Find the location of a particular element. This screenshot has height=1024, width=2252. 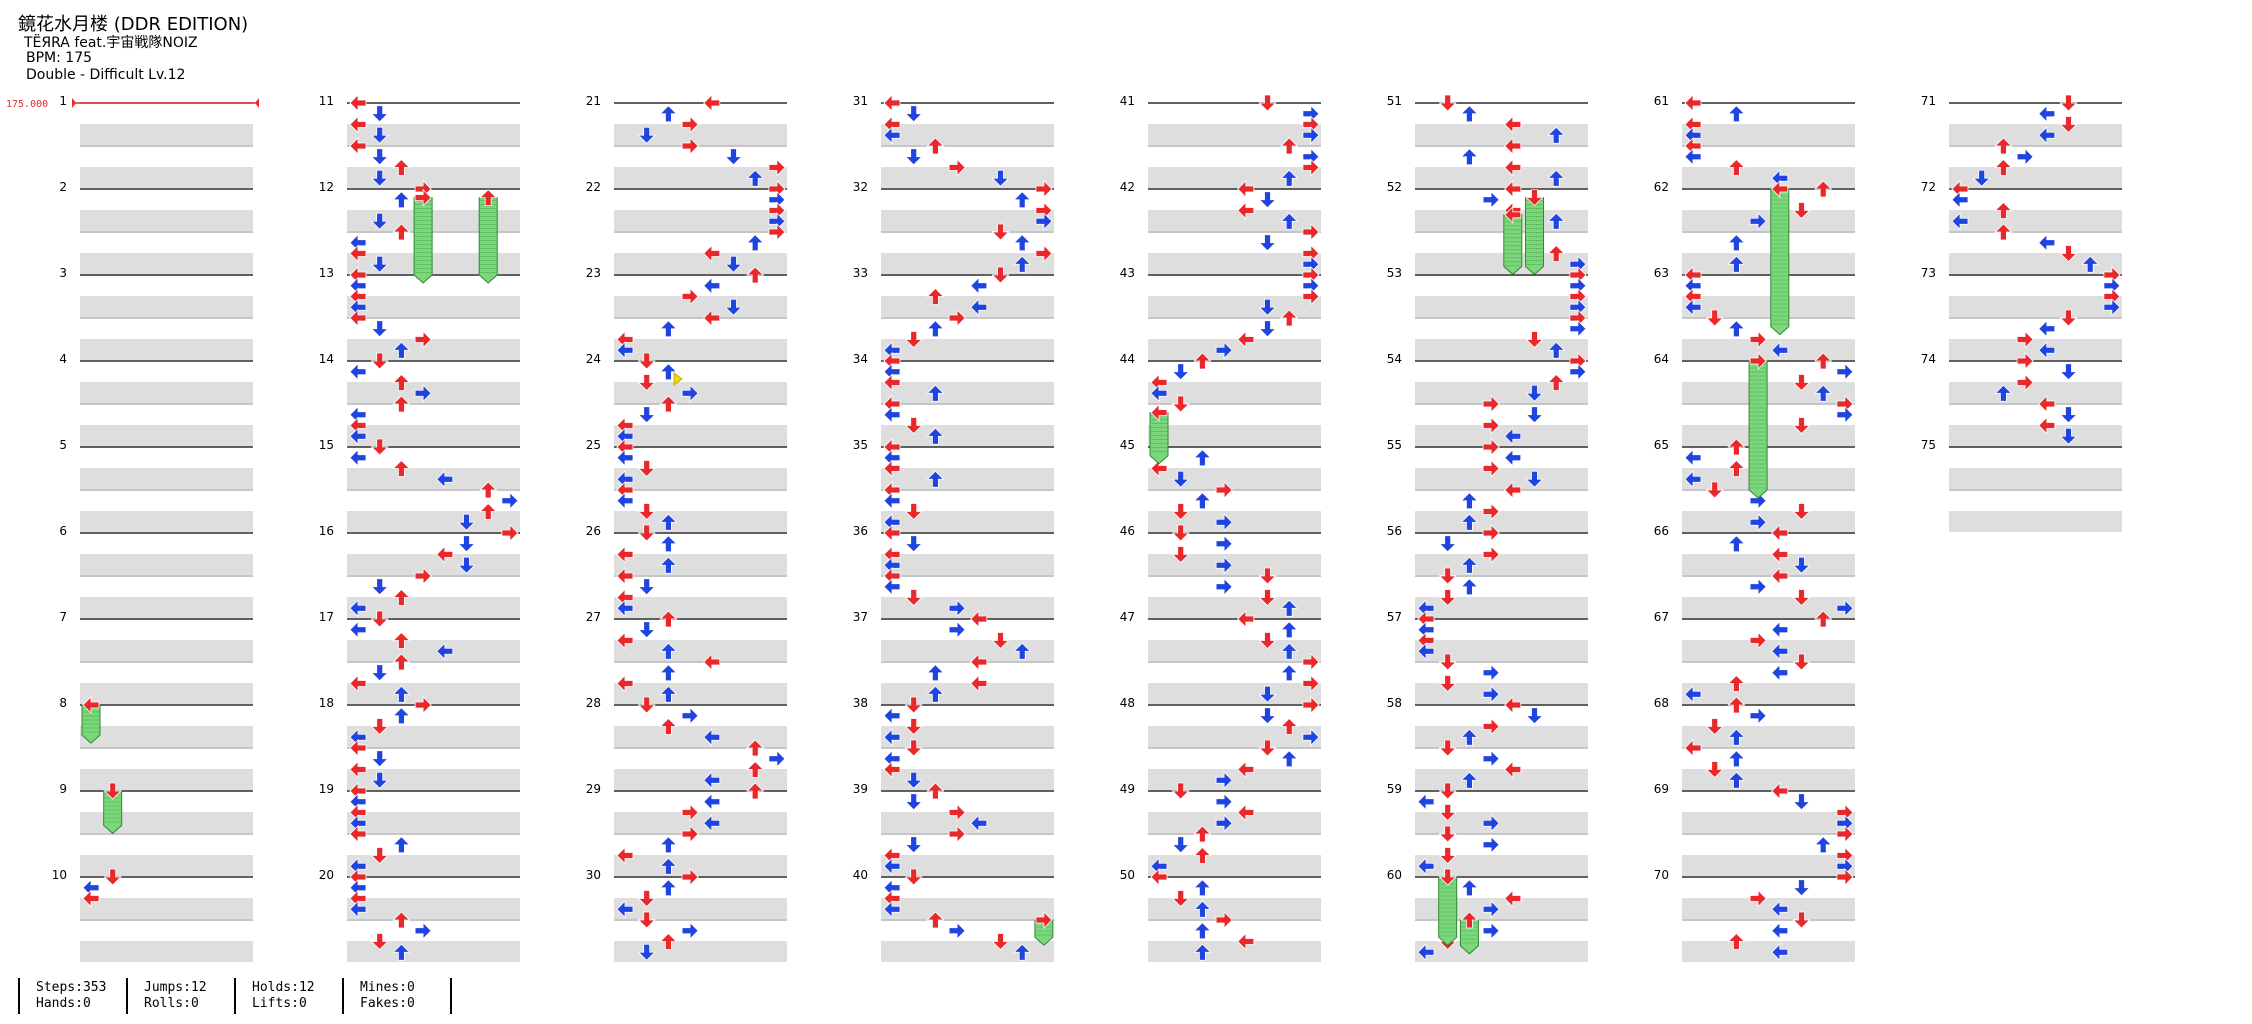

measure-number: 34 is located at coordinates (860, 359).